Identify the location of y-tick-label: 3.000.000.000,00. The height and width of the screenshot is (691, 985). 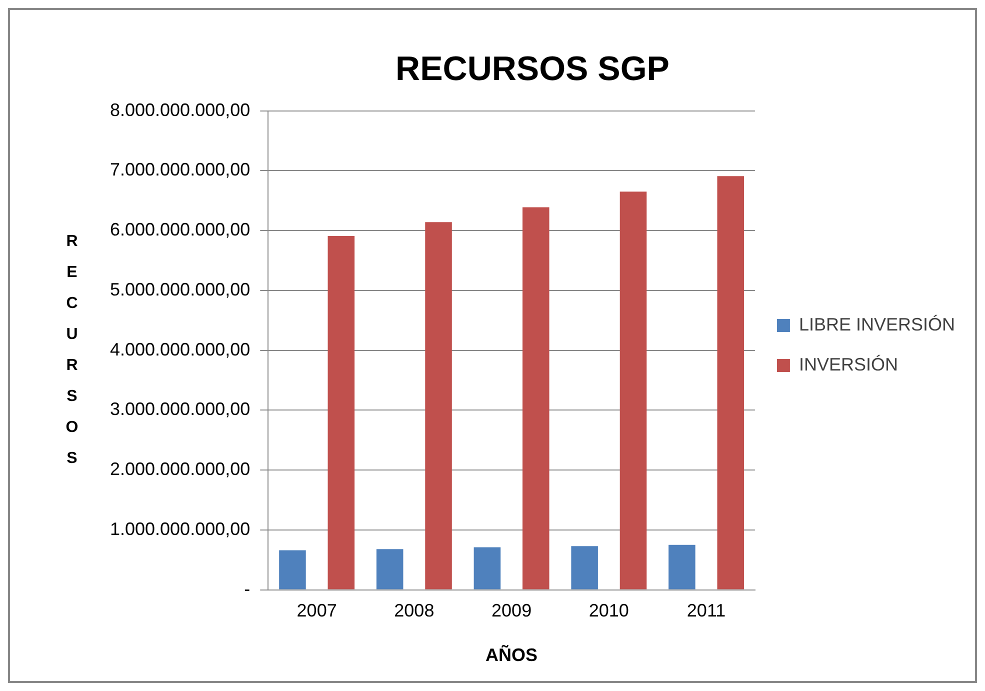
(180, 409).